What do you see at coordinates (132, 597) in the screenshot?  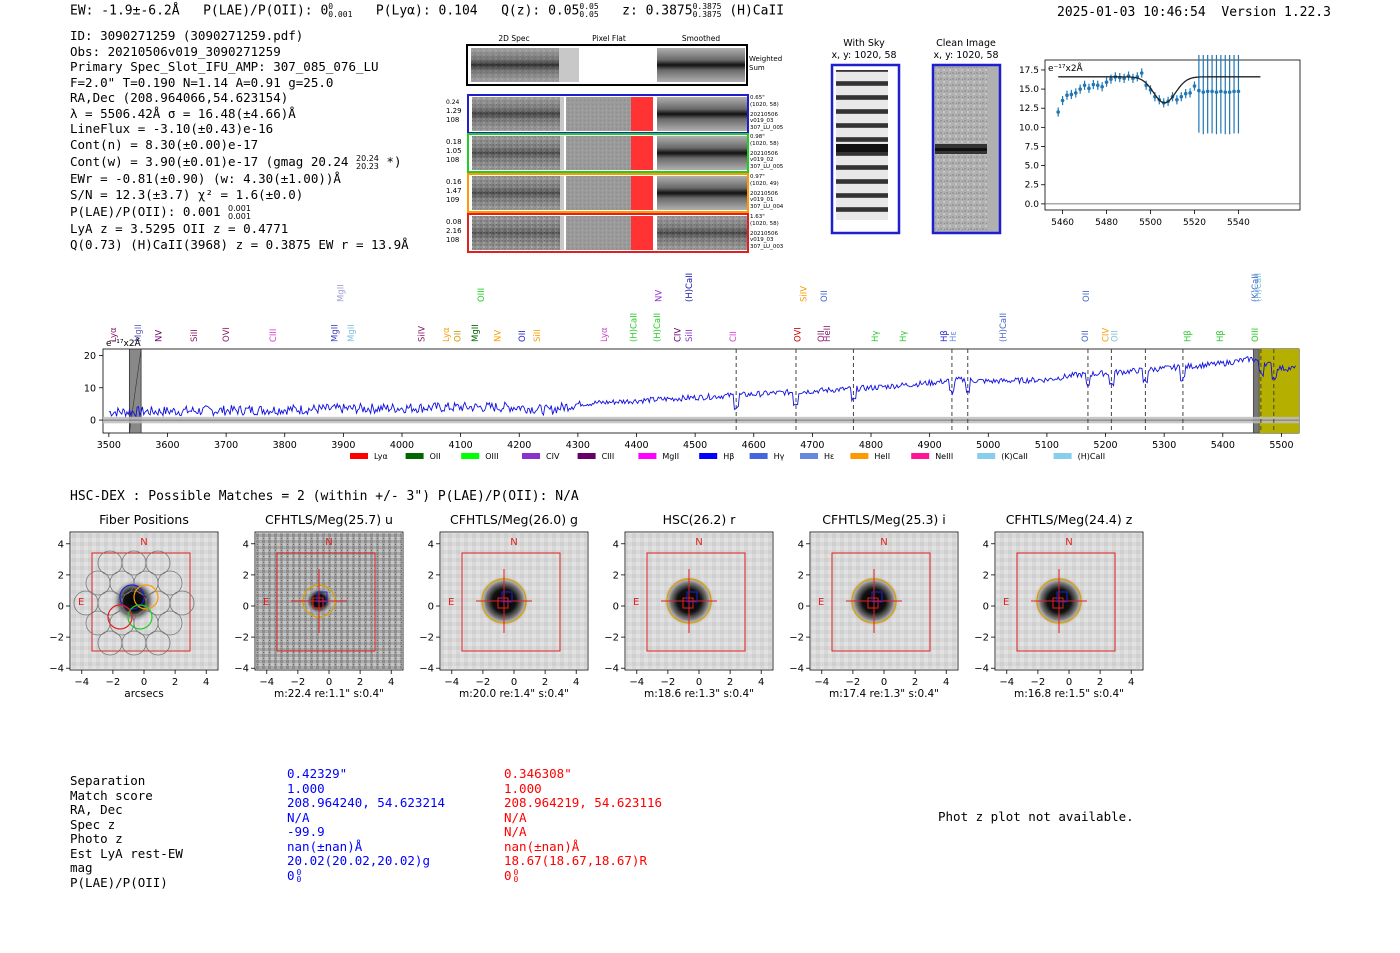 I see `fiber-circle-blue` at bounding box center [132, 597].